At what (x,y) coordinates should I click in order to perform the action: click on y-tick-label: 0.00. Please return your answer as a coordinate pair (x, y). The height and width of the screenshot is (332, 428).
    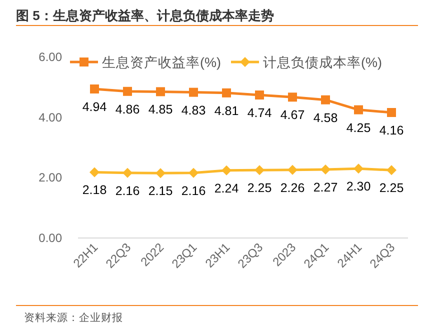
    Looking at the image, I should click on (50, 238).